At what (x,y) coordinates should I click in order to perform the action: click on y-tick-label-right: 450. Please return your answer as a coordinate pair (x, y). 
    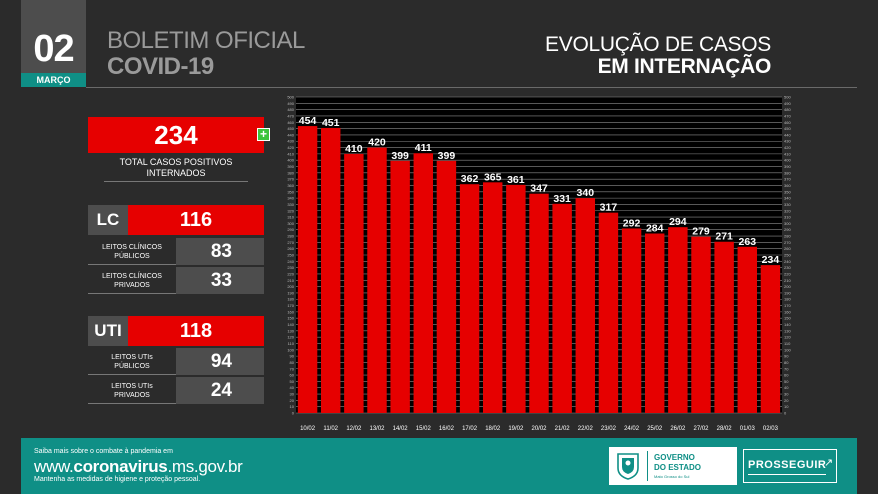
    Looking at the image, I should click on (787, 128).